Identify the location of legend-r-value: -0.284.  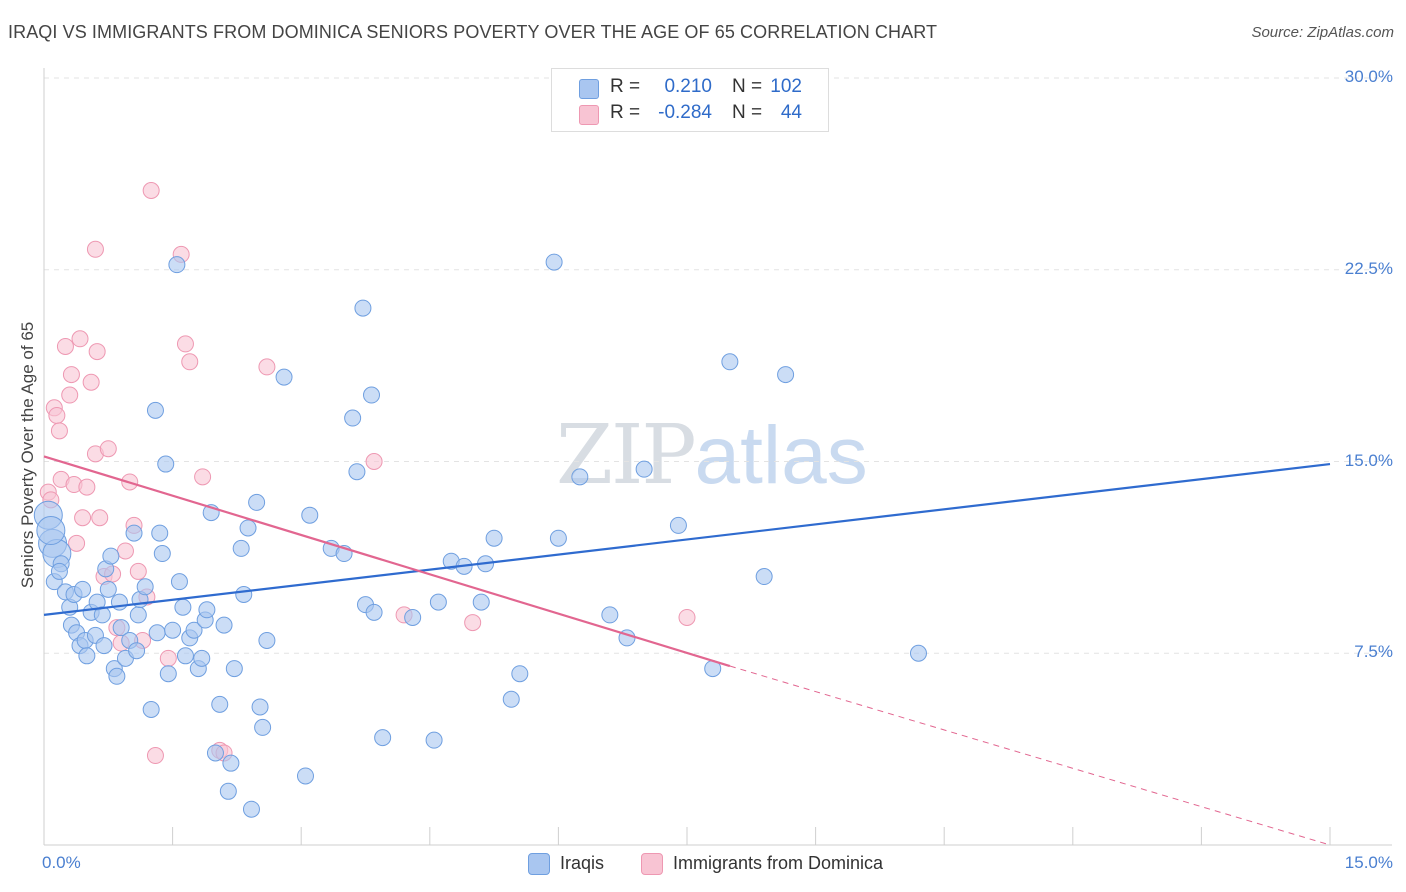
(685, 112).